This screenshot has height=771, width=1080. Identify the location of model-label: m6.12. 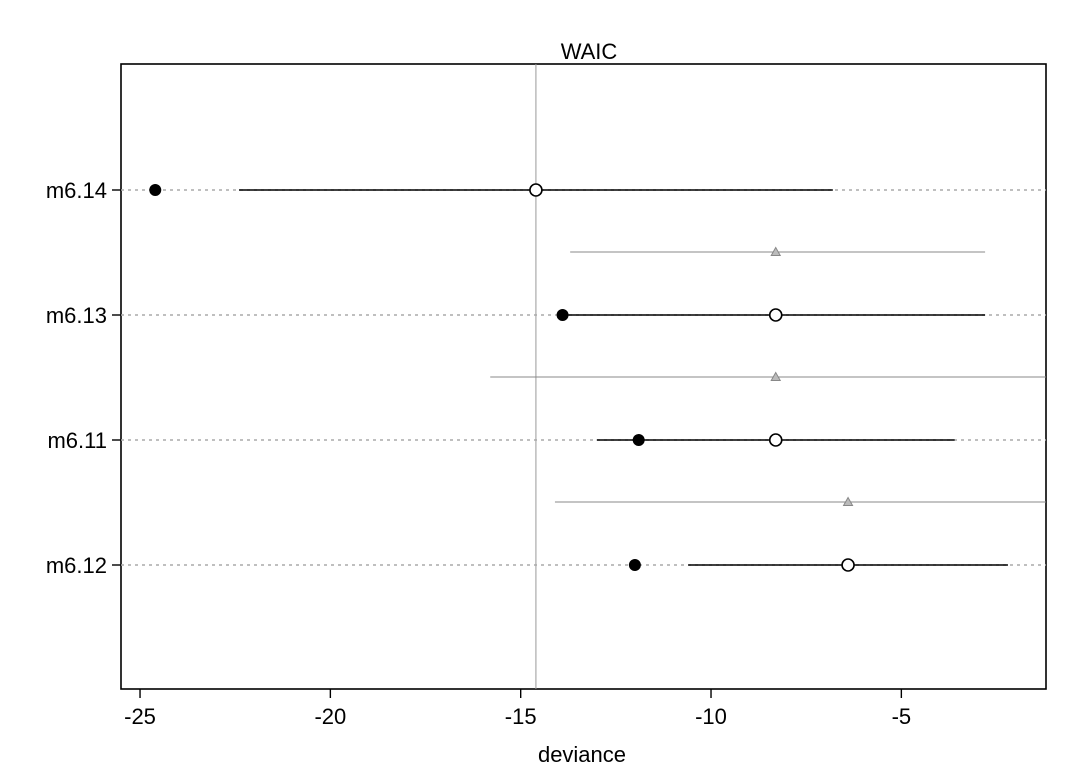
(76, 565).